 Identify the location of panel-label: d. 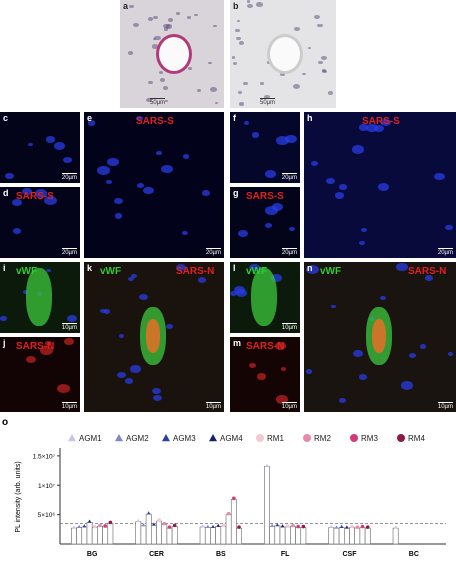
(6, 193).